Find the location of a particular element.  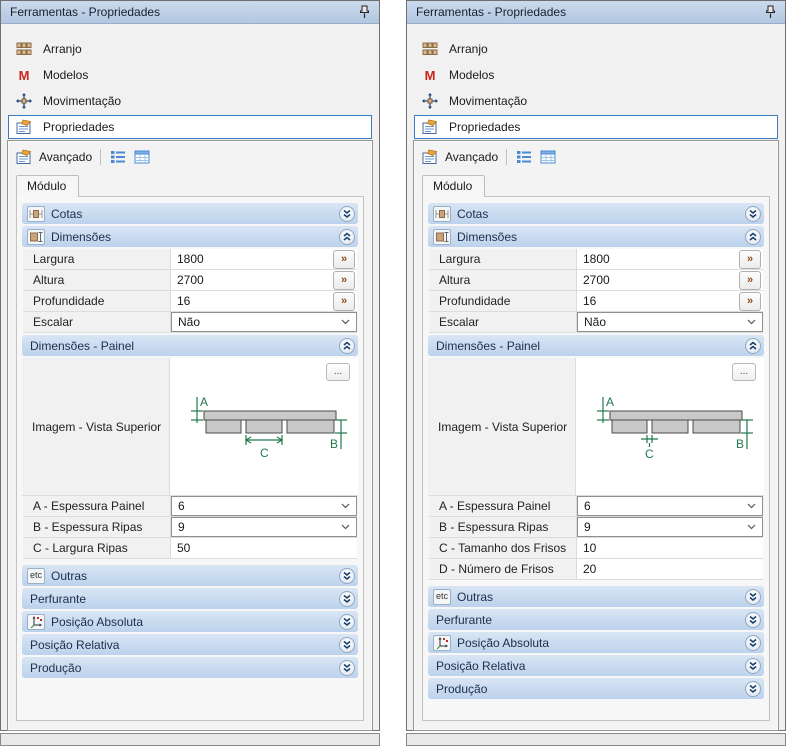

advanced-toolbar: Avançado is located at coordinates (83, 157).